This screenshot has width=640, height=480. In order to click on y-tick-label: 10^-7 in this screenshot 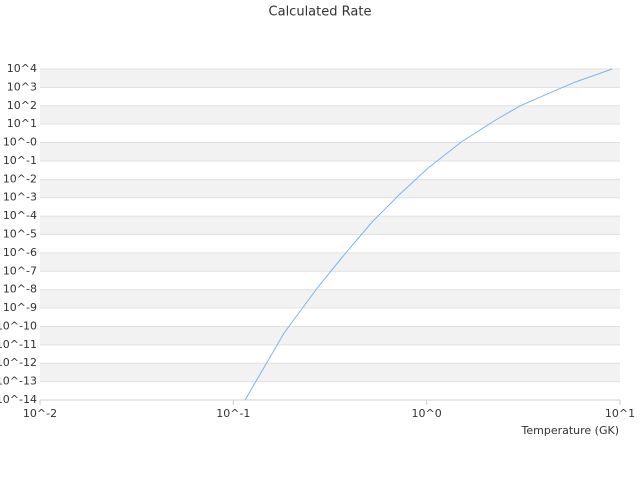, I will do `click(20, 270)`.